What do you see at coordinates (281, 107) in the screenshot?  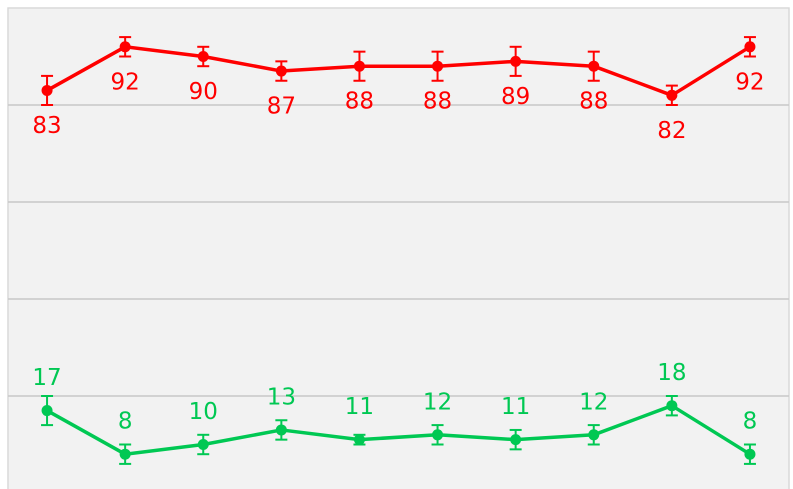 I see `data-label: 87` at bounding box center [281, 107].